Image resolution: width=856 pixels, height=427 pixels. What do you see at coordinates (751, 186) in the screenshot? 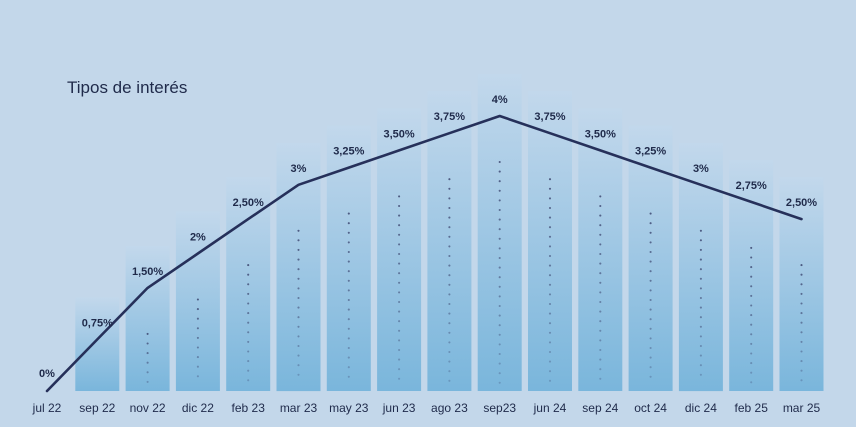
I see `value-label-14: 2,75%` at bounding box center [751, 186].